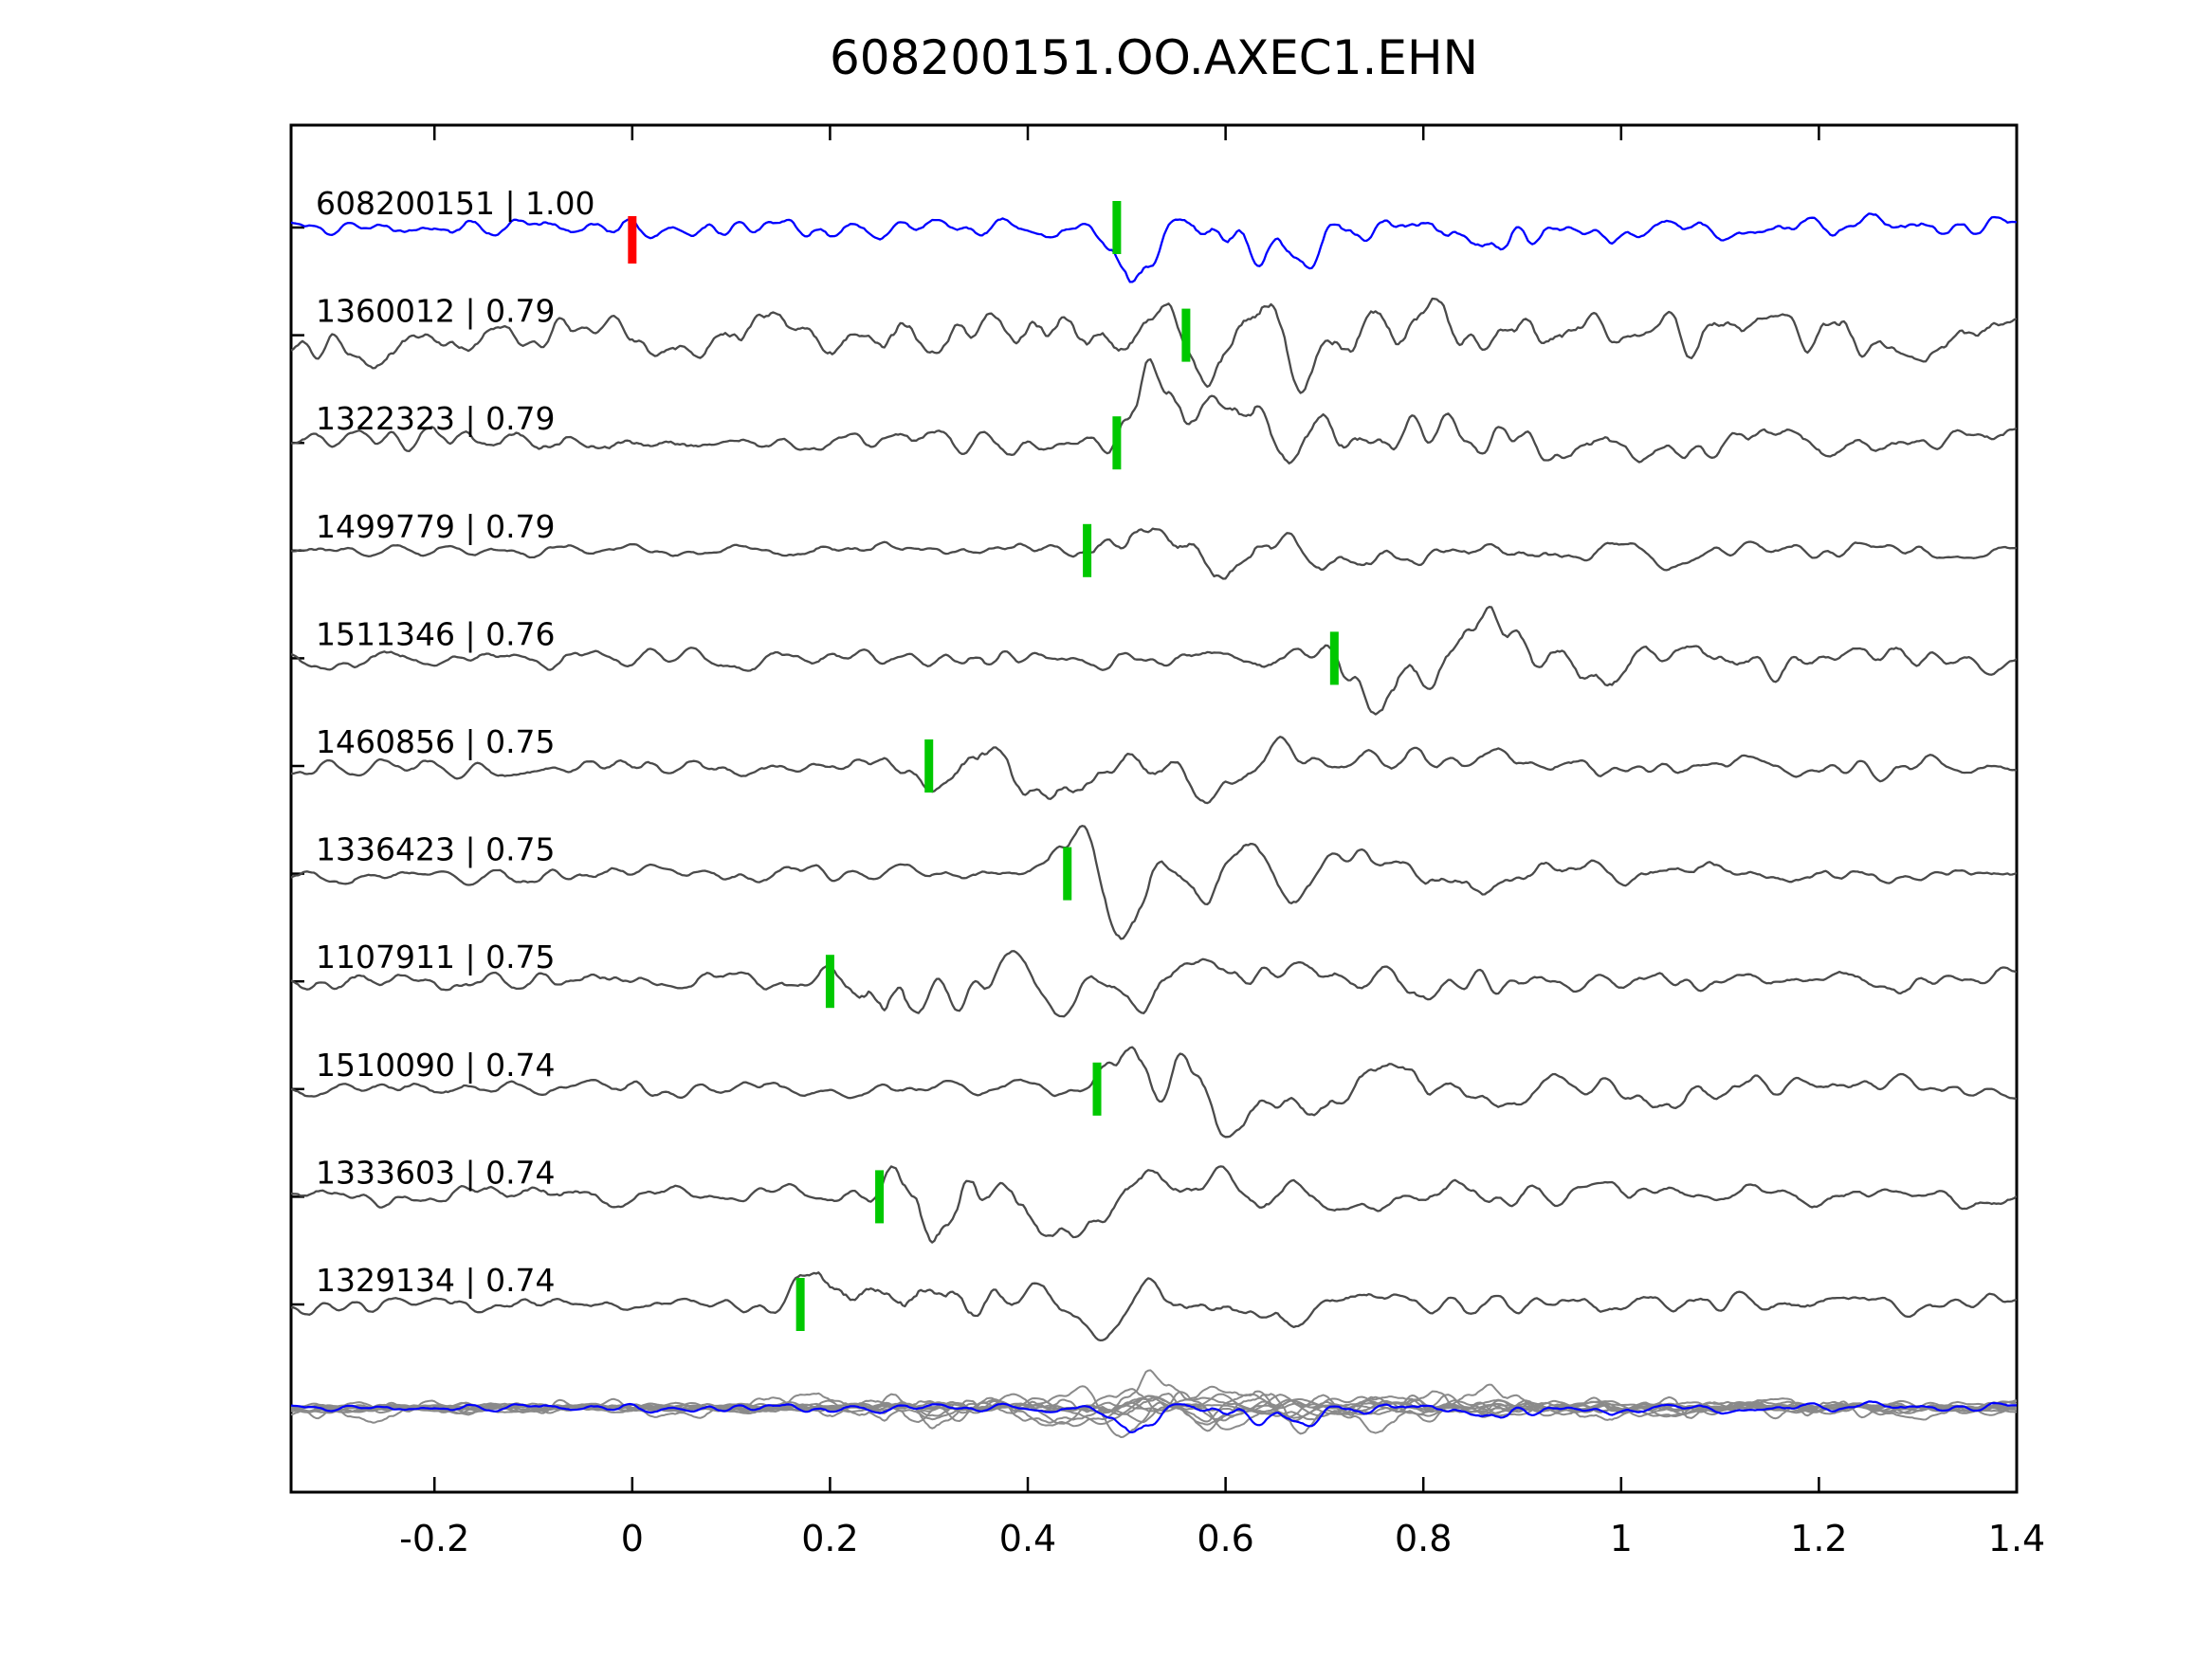 This screenshot has height=1659, width=2212. I want to click on overlay-row, so click(1154, 1403).